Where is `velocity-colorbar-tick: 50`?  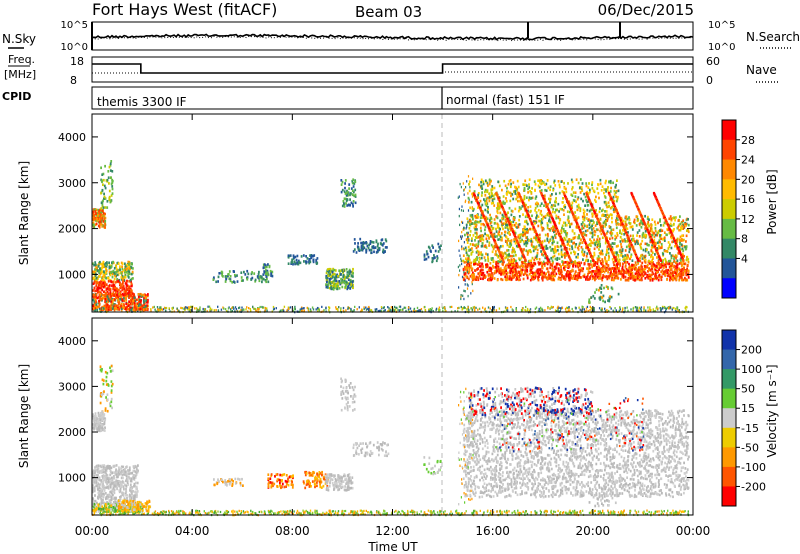 velocity-colorbar-tick: 50 is located at coordinates (748, 389).